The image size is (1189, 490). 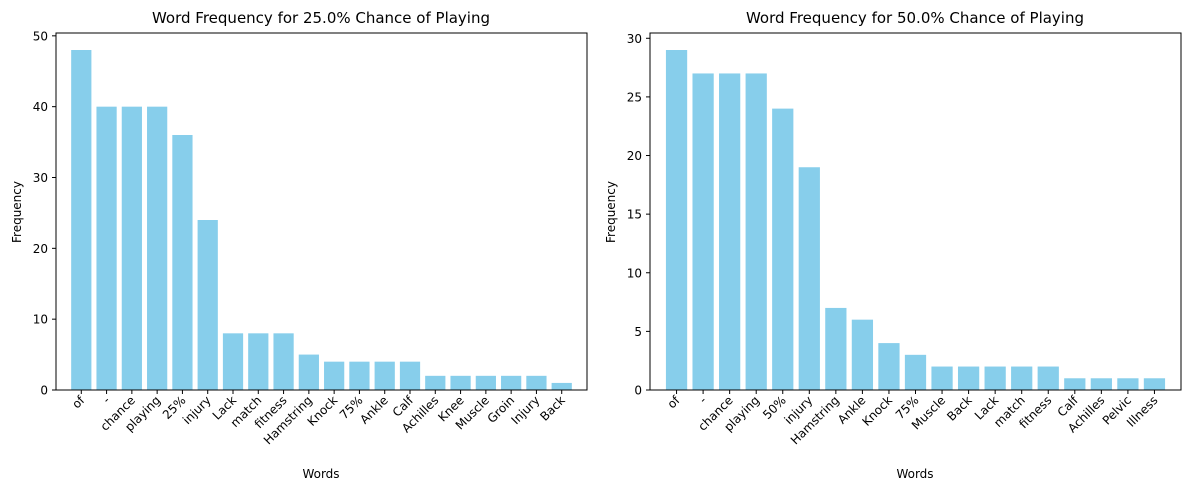 I want to click on y-tick-label: 40, so click(x=40, y=107).